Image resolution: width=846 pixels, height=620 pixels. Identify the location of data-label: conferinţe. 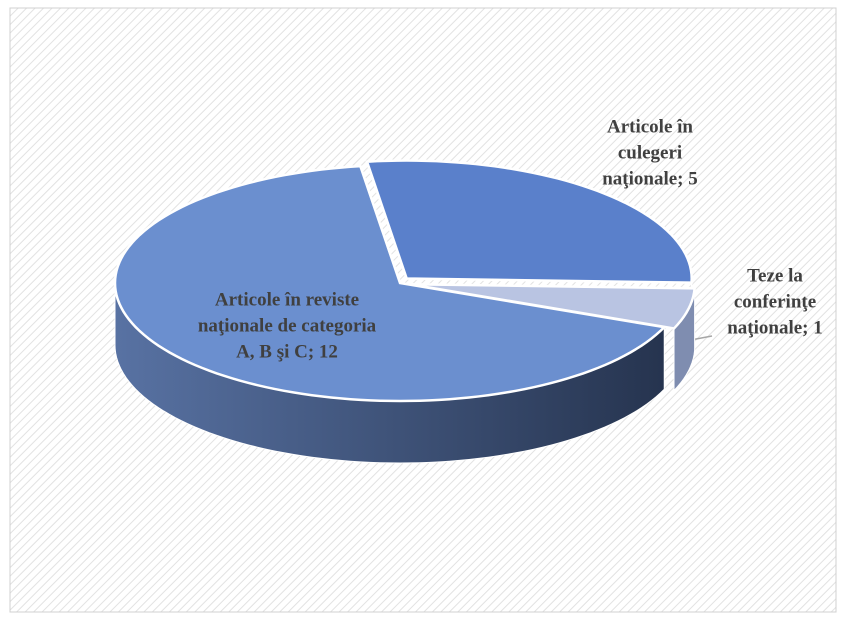
(775, 301).